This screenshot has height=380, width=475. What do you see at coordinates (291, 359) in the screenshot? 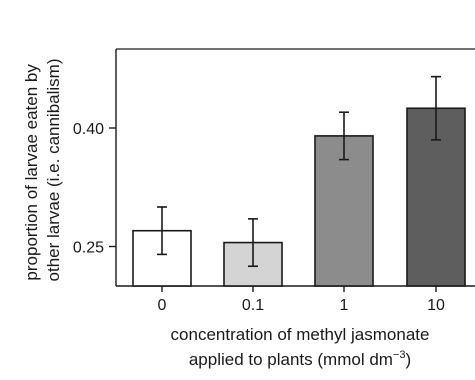
I see `x-axis-title-unit-text: applied to plants (mmol dm` at bounding box center [291, 359].